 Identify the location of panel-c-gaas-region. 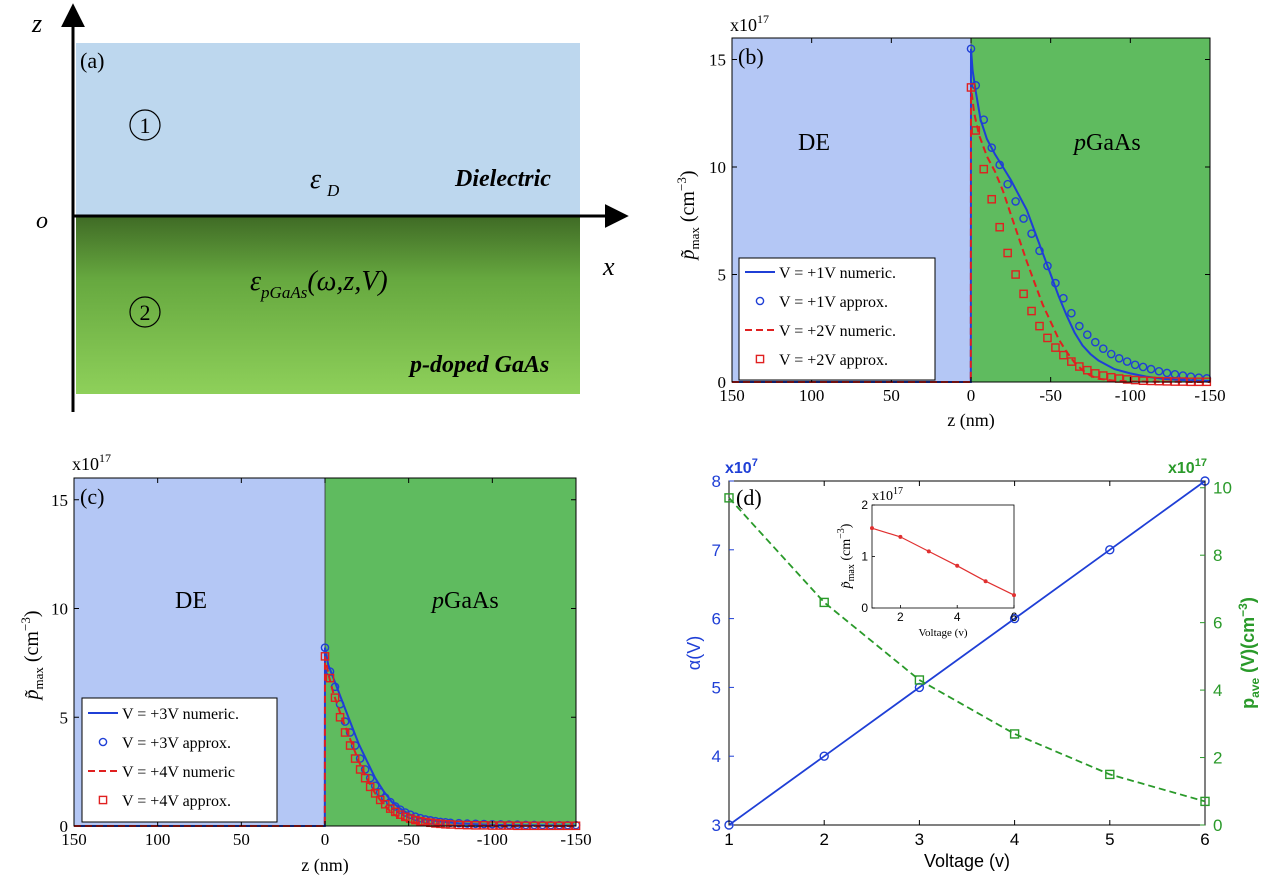
(450, 652).